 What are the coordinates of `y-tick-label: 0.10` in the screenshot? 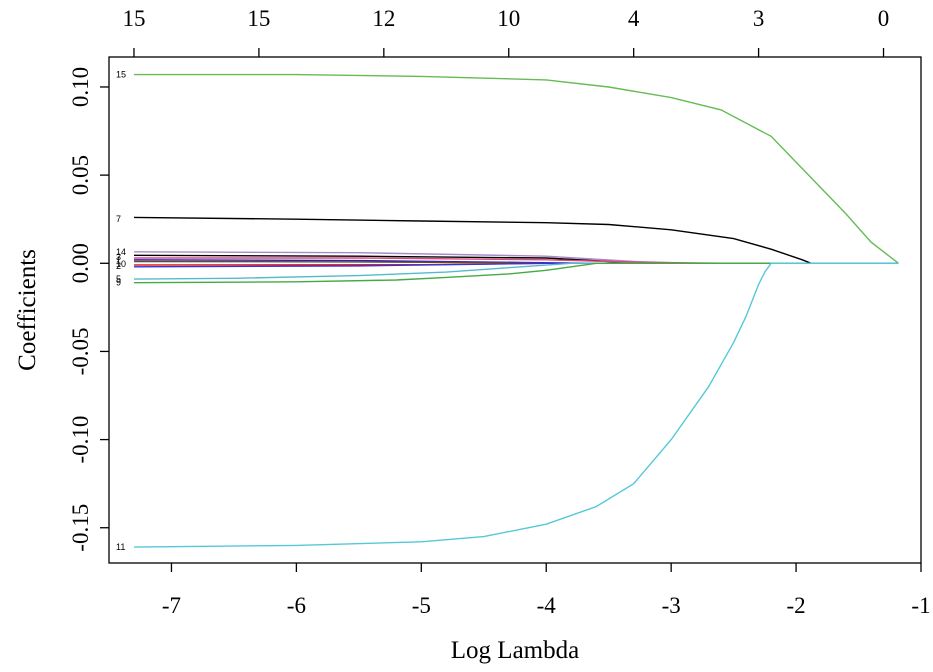 It's located at (80, 87).